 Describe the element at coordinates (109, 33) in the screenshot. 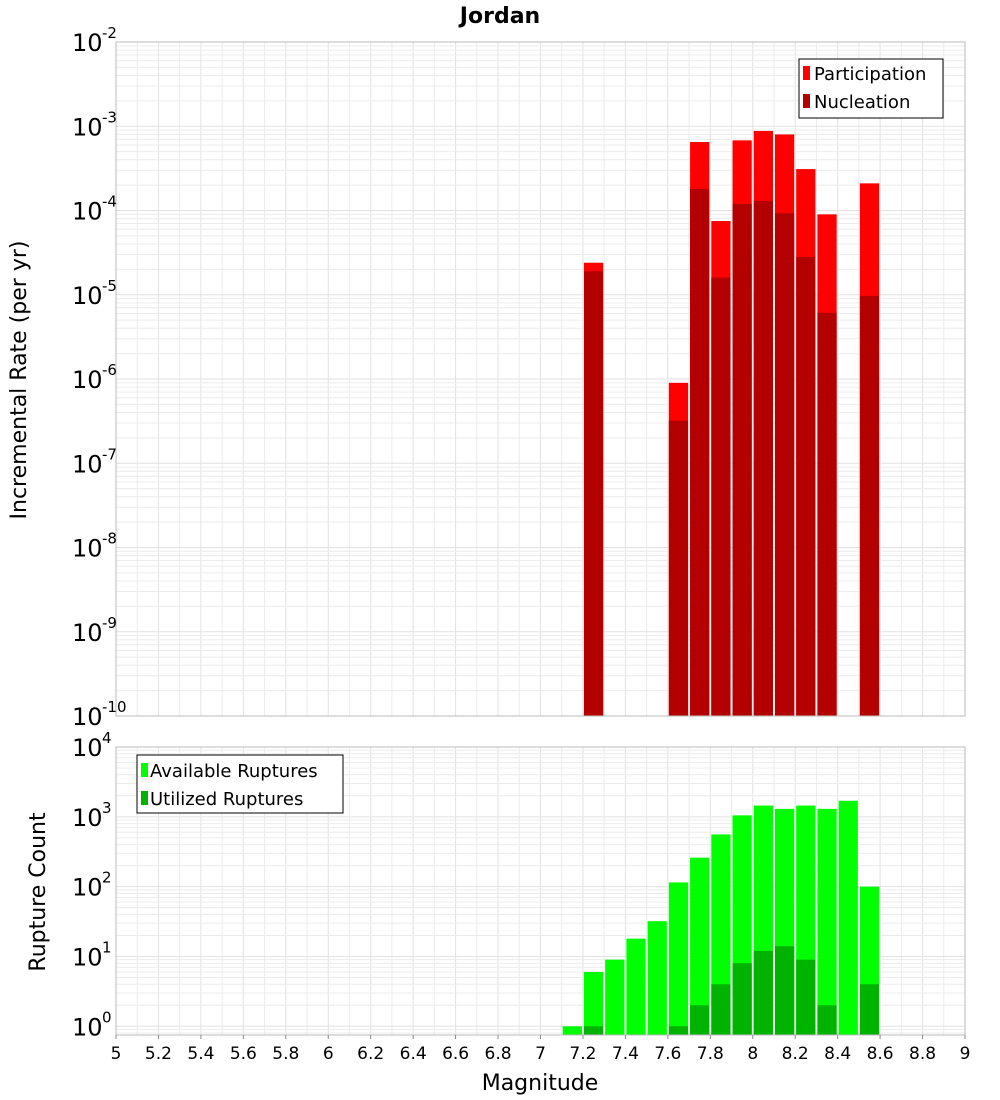

I see `y-tick-exponent: -2` at that location.